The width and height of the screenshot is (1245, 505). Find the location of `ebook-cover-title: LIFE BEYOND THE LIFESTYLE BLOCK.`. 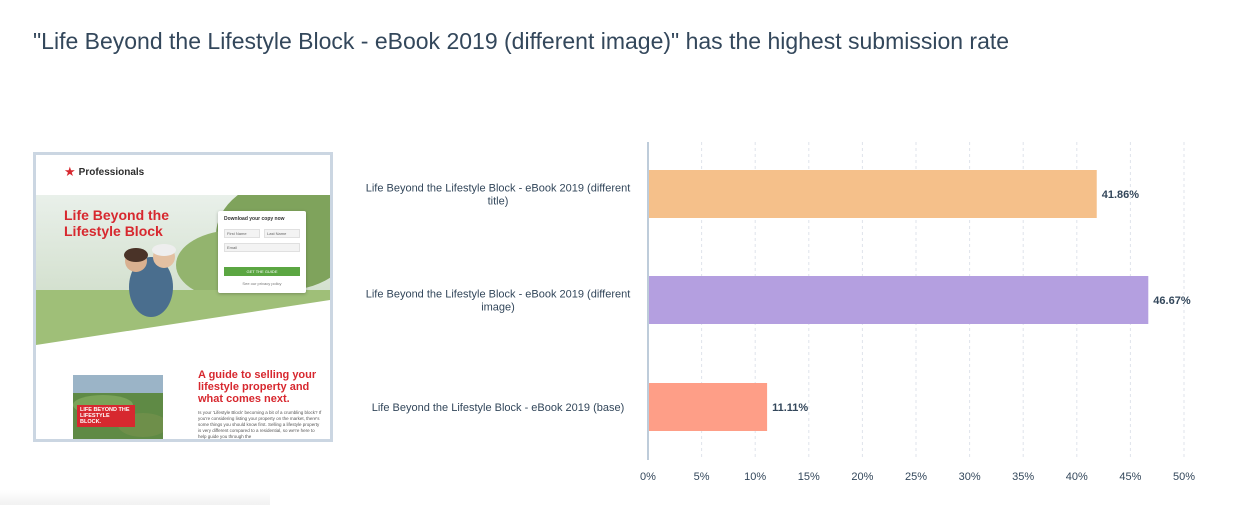

ebook-cover-title: LIFE BEYOND THE LIFESTYLE BLOCK. is located at coordinates (106, 416).